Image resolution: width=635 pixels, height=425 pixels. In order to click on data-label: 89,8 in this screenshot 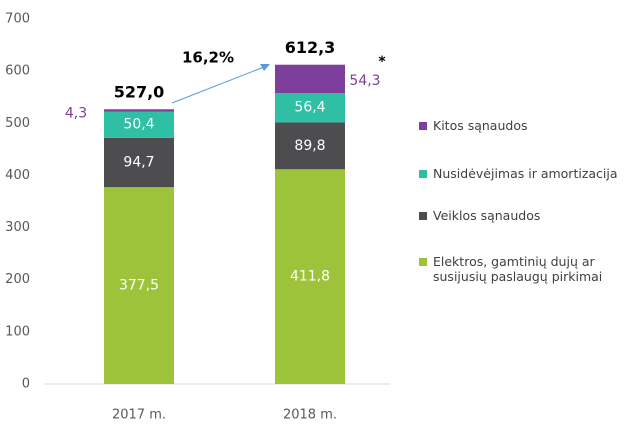, I will do `click(309, 146)`.